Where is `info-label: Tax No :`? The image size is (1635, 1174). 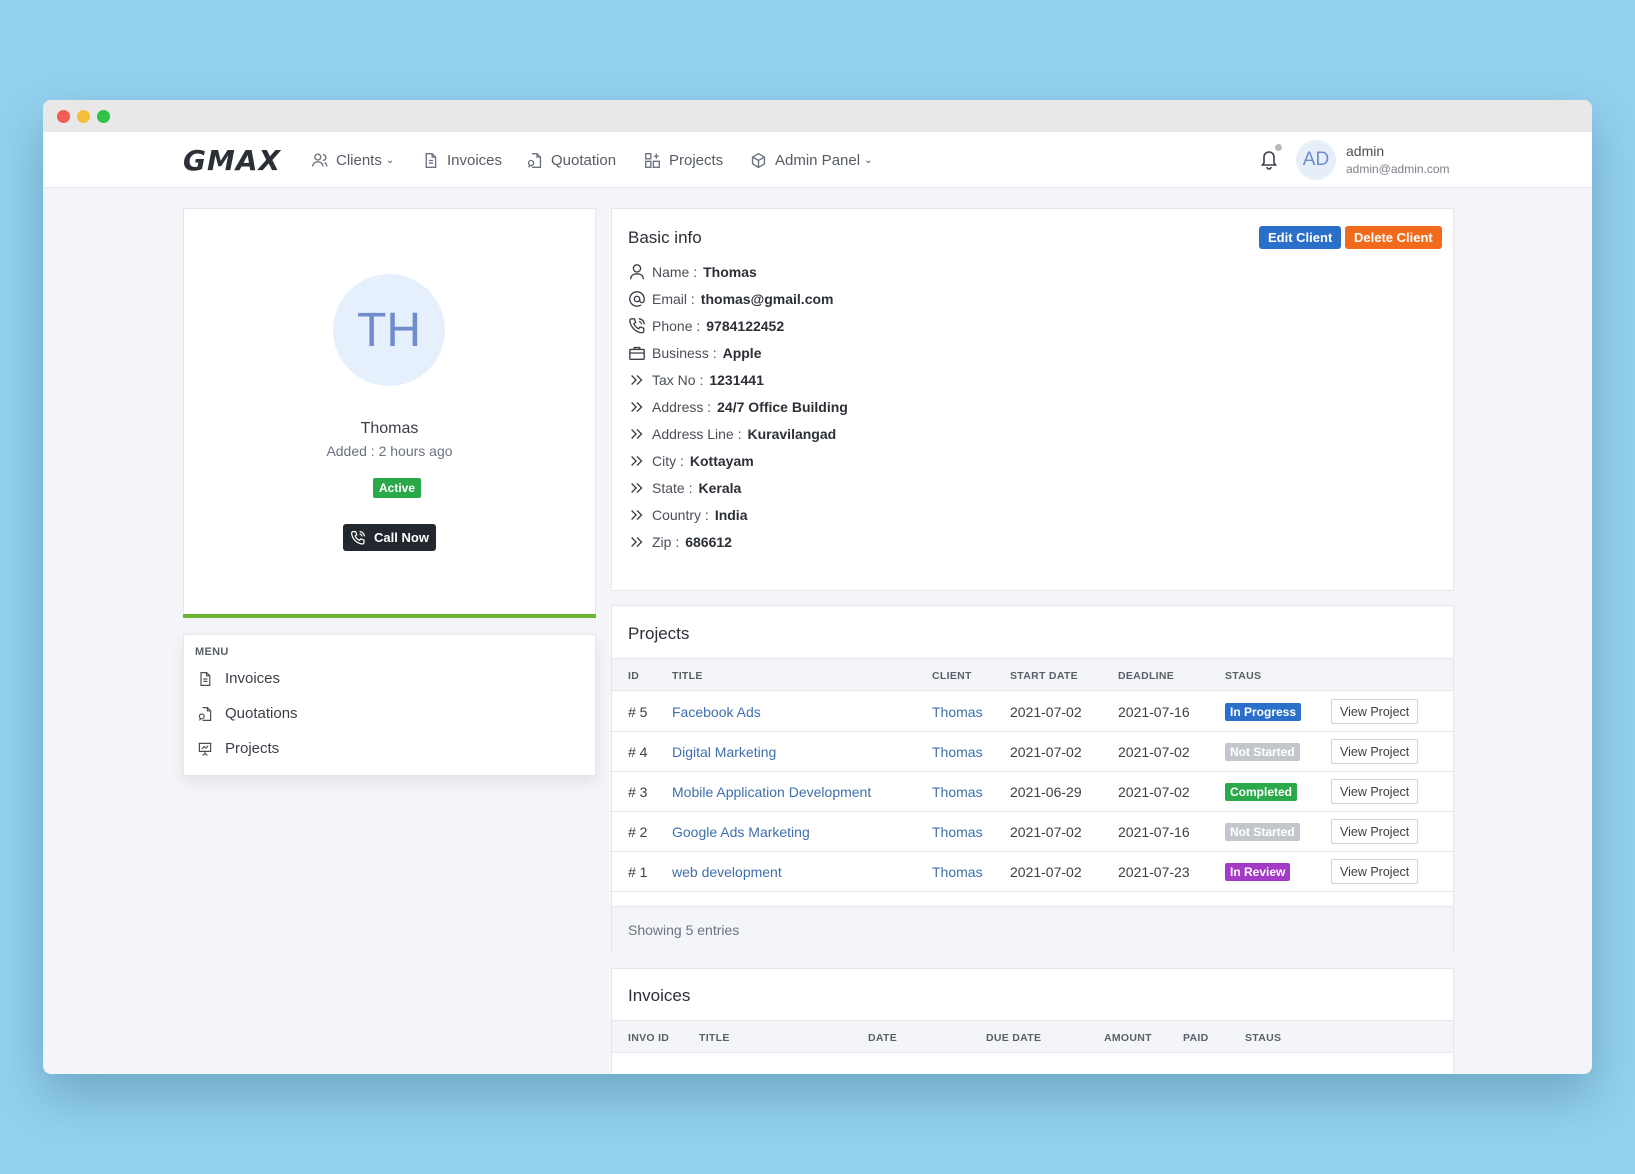
info-label: Tax No : is located at coordinates (678, 380).